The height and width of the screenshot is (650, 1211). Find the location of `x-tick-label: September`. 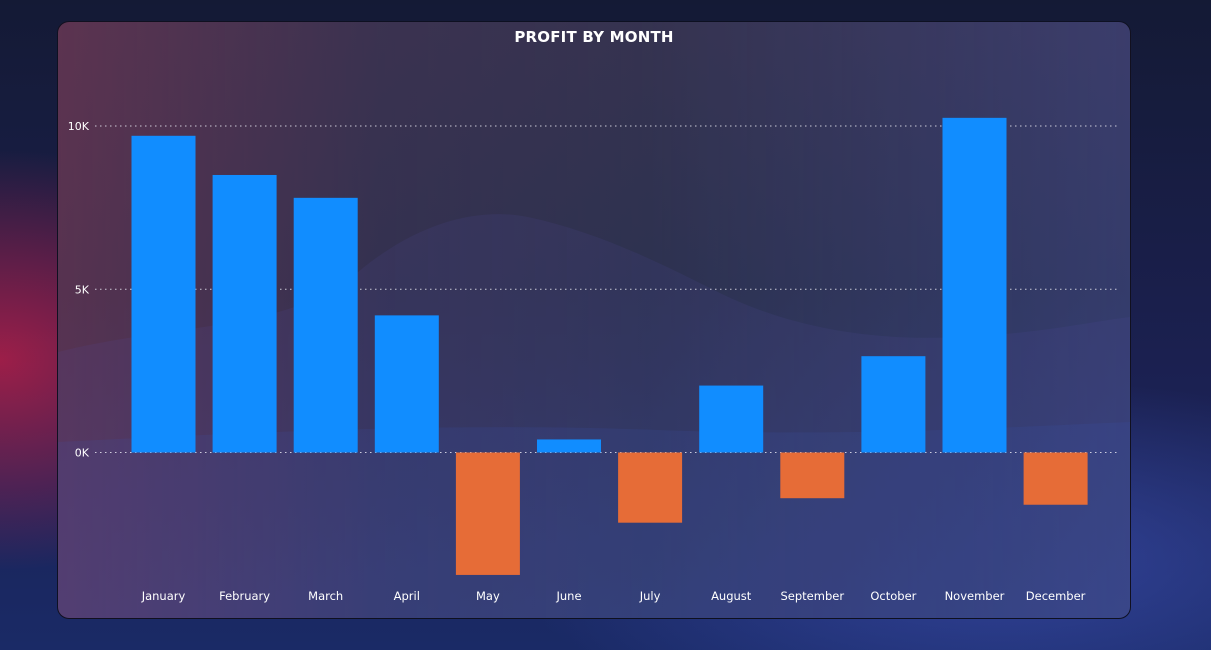

x-tick-label: September is located at coordinates (813, 596).